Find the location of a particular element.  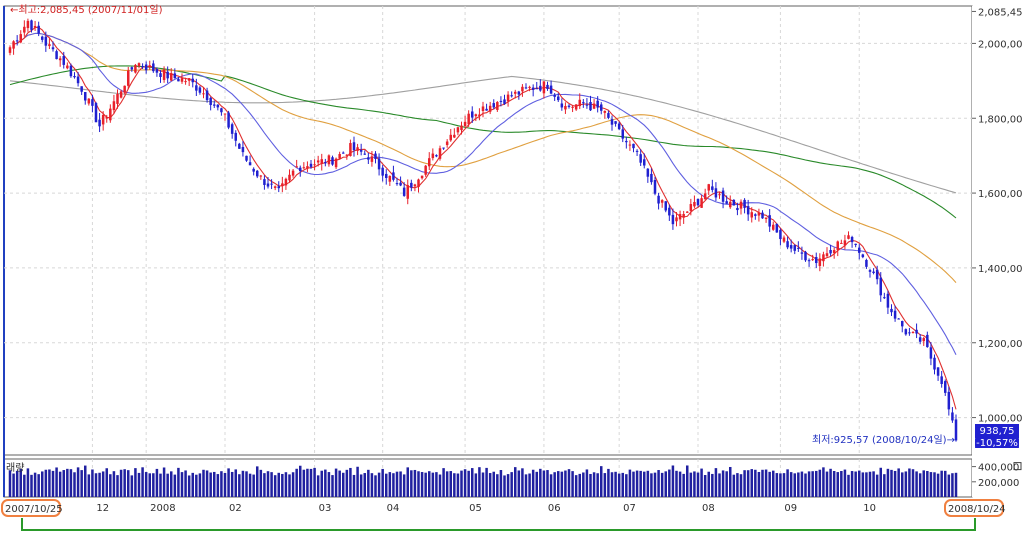

x-tick-label: 12 is located at coordinates (102, 508).